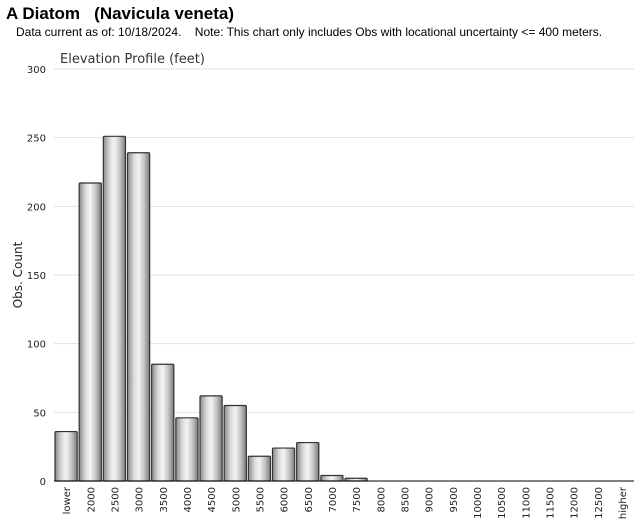  What do you see at coordinates (599, 503) in the screenshot?
I see `x-tick-label: 12500` at bounding box center [599, 503].